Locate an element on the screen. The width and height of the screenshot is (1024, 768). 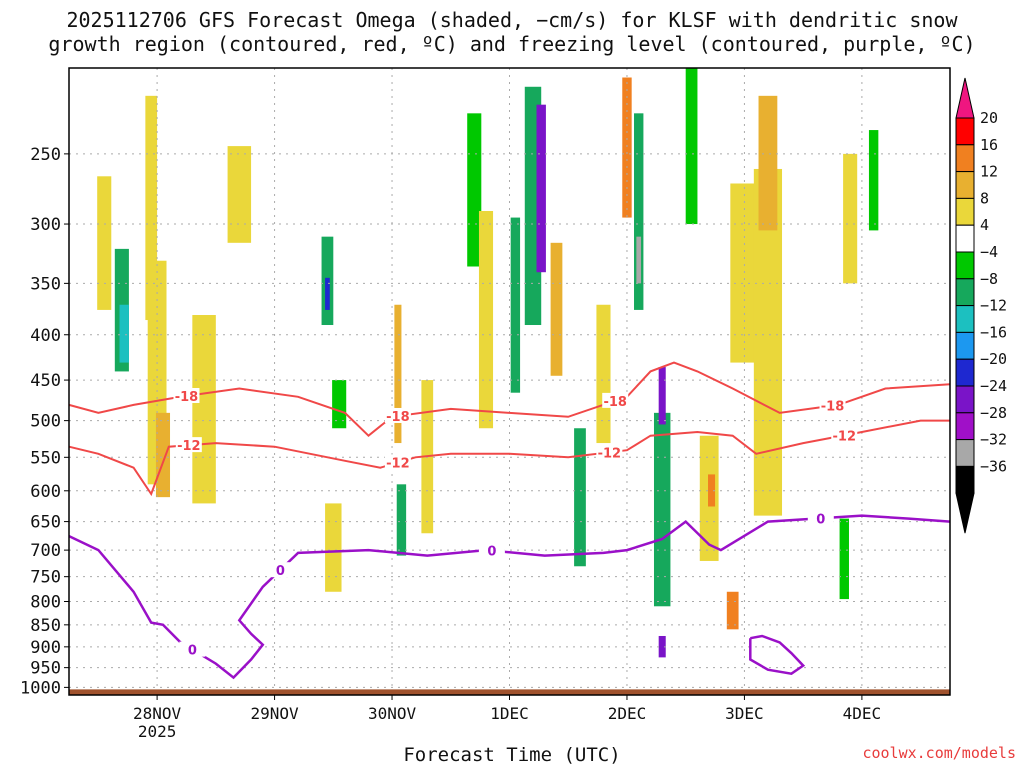
y-tick-label: 300 is located at coordinates (45, 225).